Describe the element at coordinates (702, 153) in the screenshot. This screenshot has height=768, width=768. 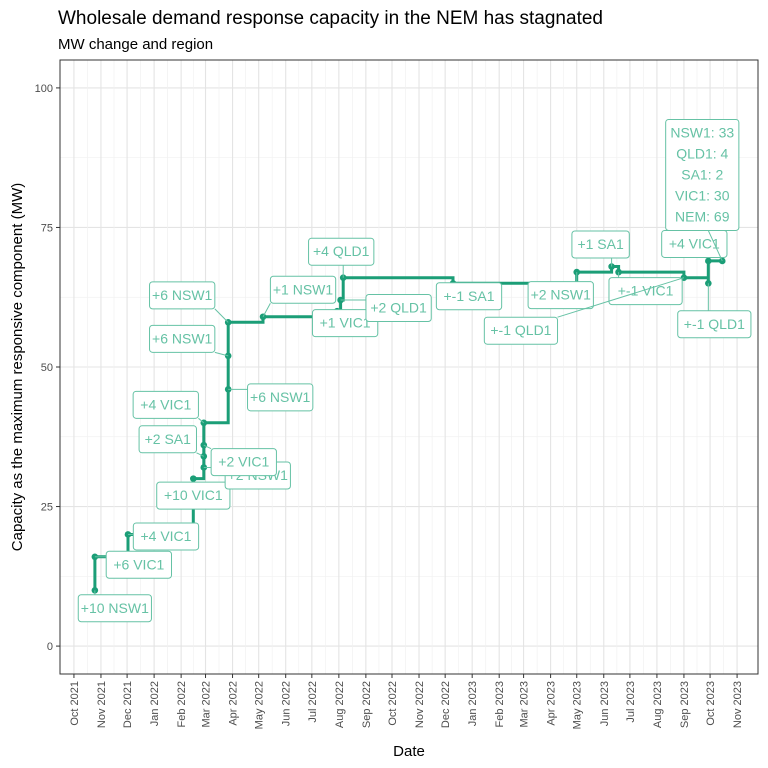
I see `label-text: QLD1: 4` at that location.